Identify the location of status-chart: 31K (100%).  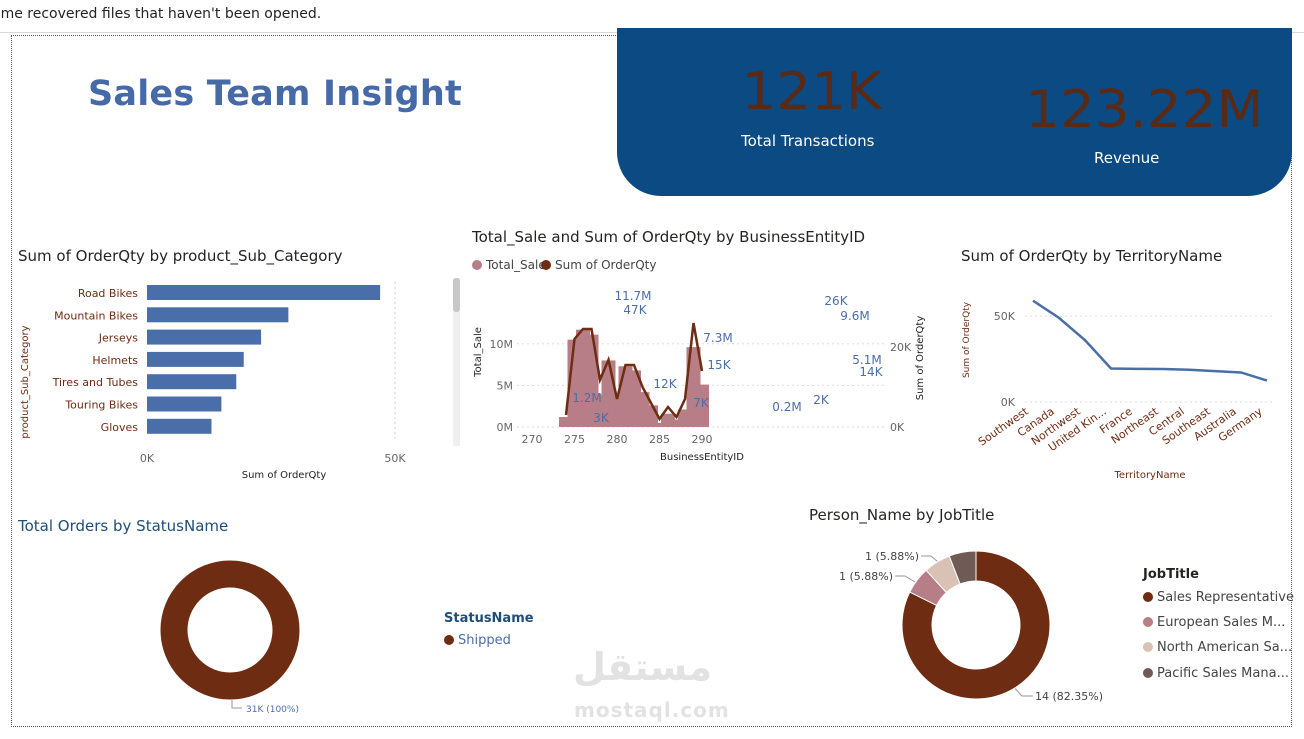
(250, 635).